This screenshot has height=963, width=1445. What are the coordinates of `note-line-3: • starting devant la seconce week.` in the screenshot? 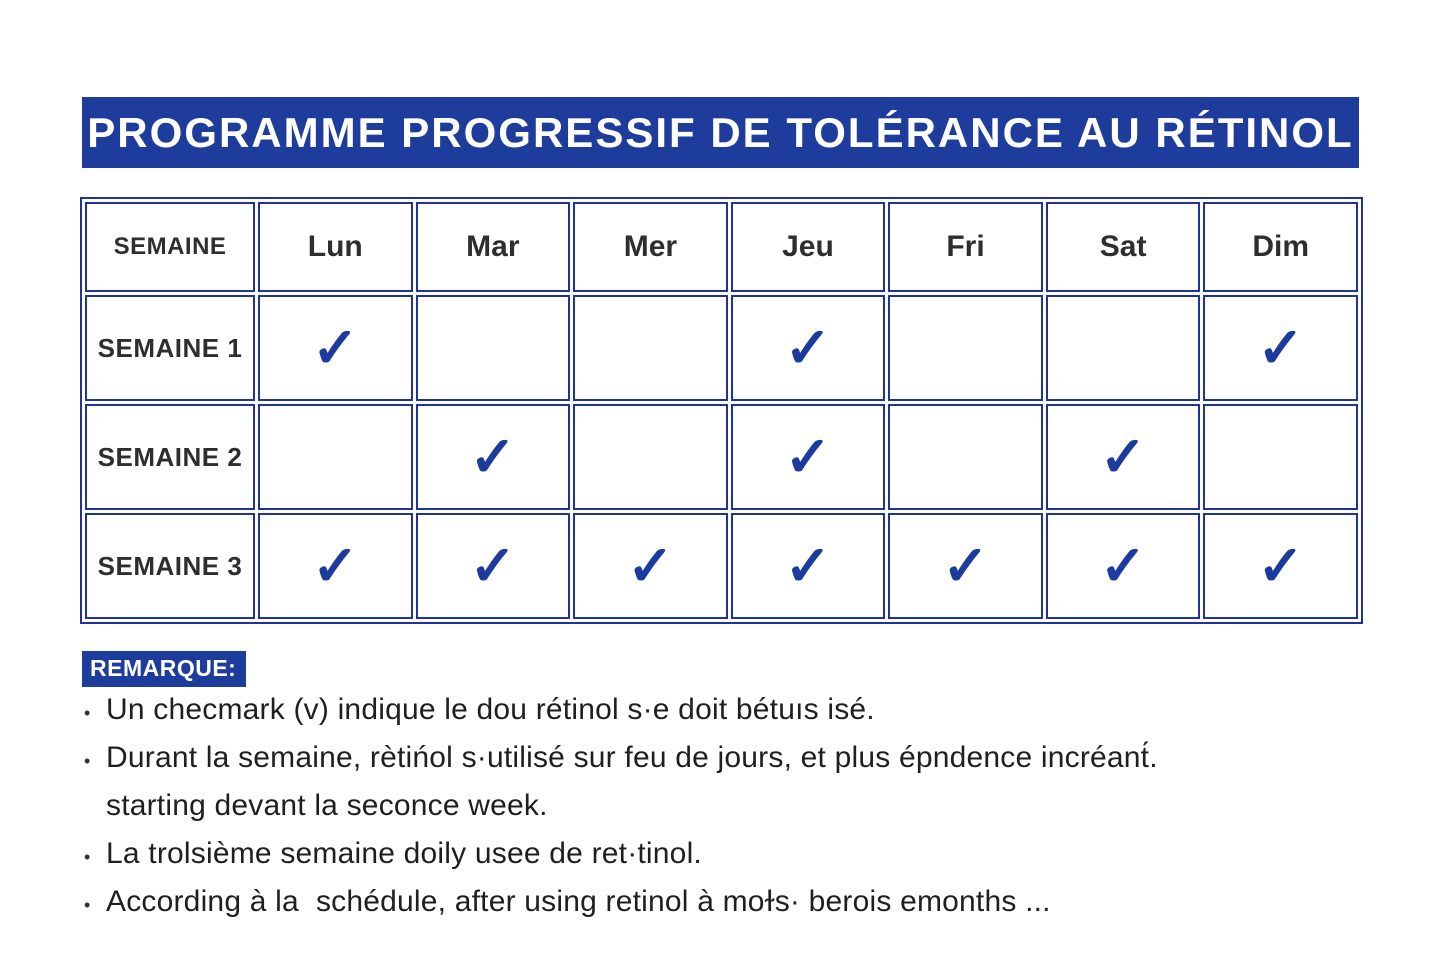 It's located at (749, 813).